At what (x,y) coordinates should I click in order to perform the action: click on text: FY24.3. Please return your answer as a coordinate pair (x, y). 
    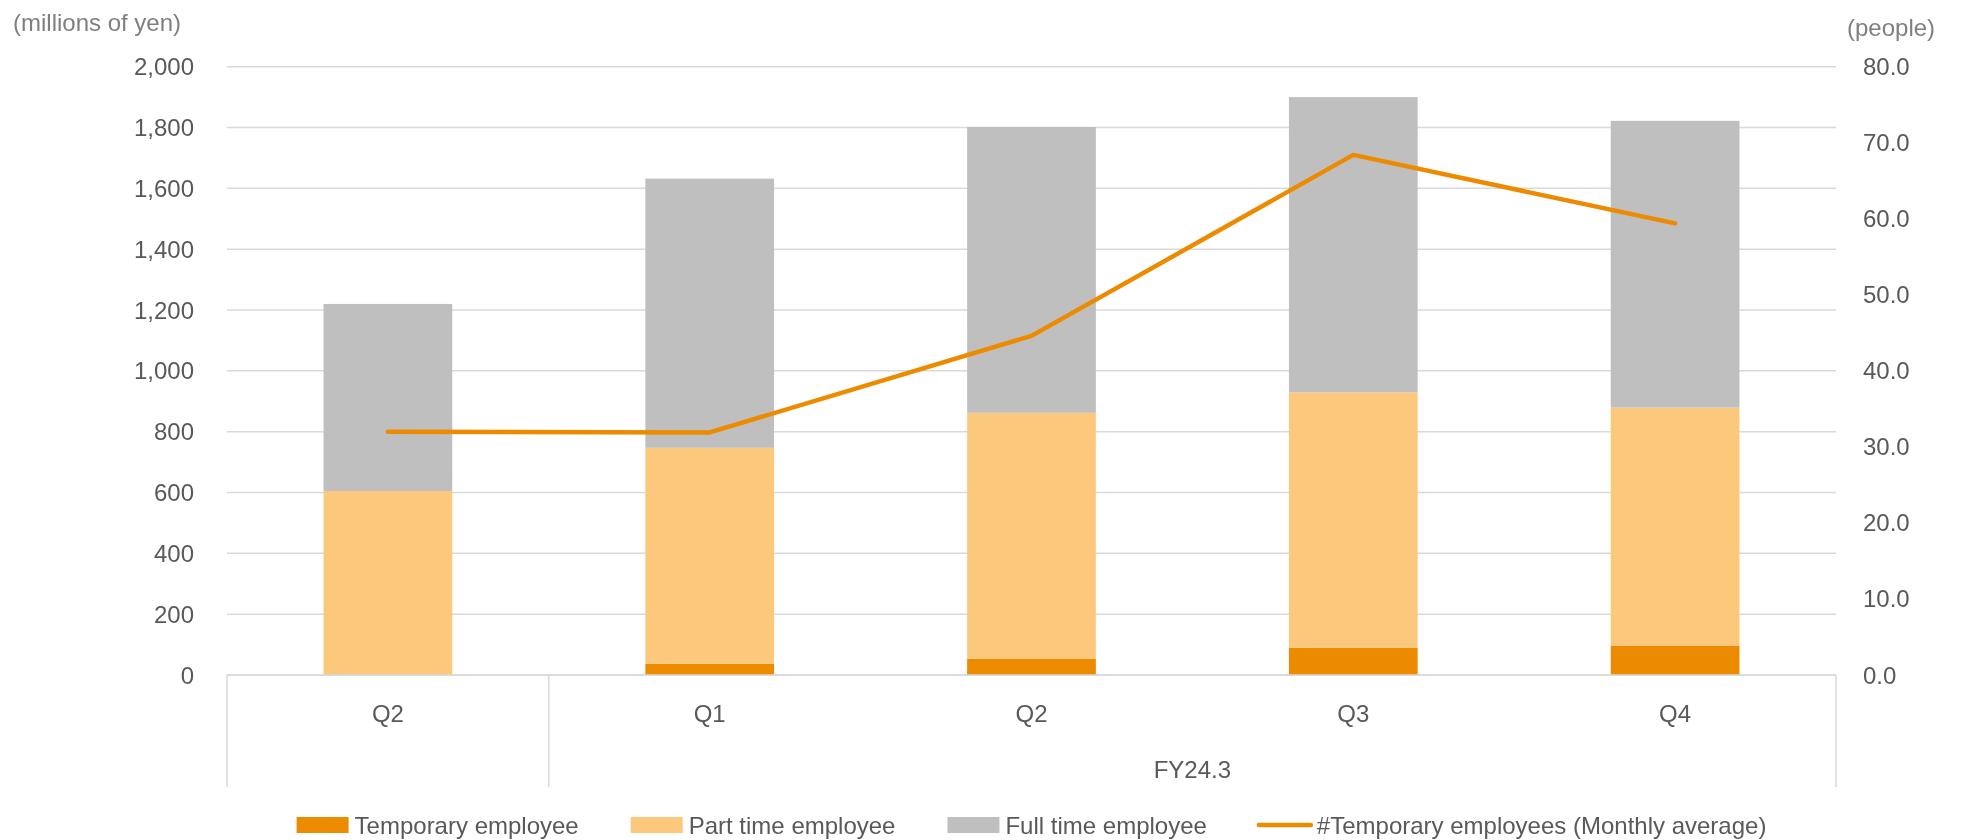
    Looking at the image, I should click on (1192, 769).